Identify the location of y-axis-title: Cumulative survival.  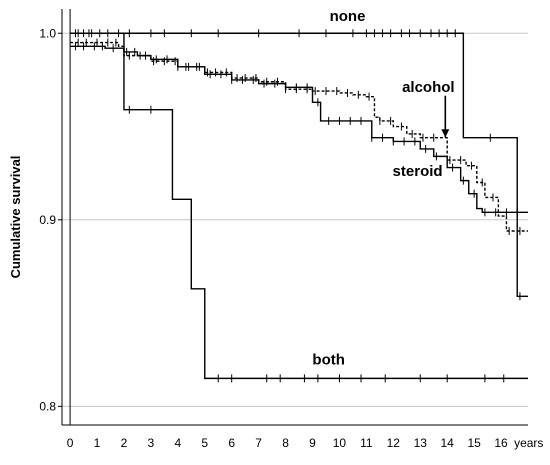
(15, 217).